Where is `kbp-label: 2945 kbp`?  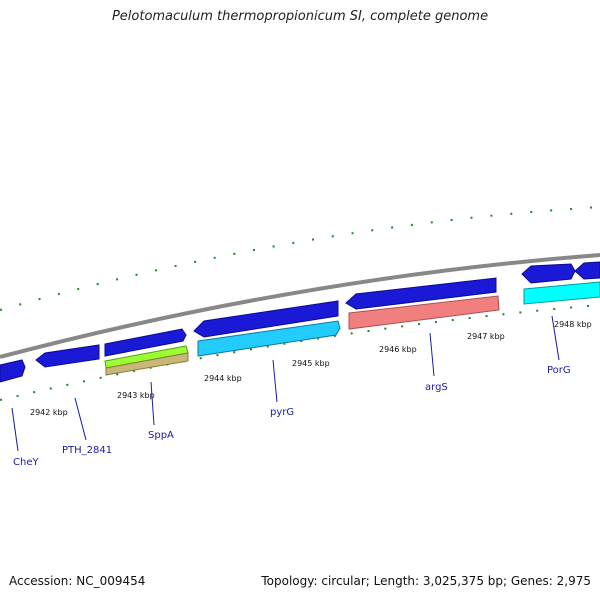 kbp-label: 2945 kbp is located at coordinates (311, 363).